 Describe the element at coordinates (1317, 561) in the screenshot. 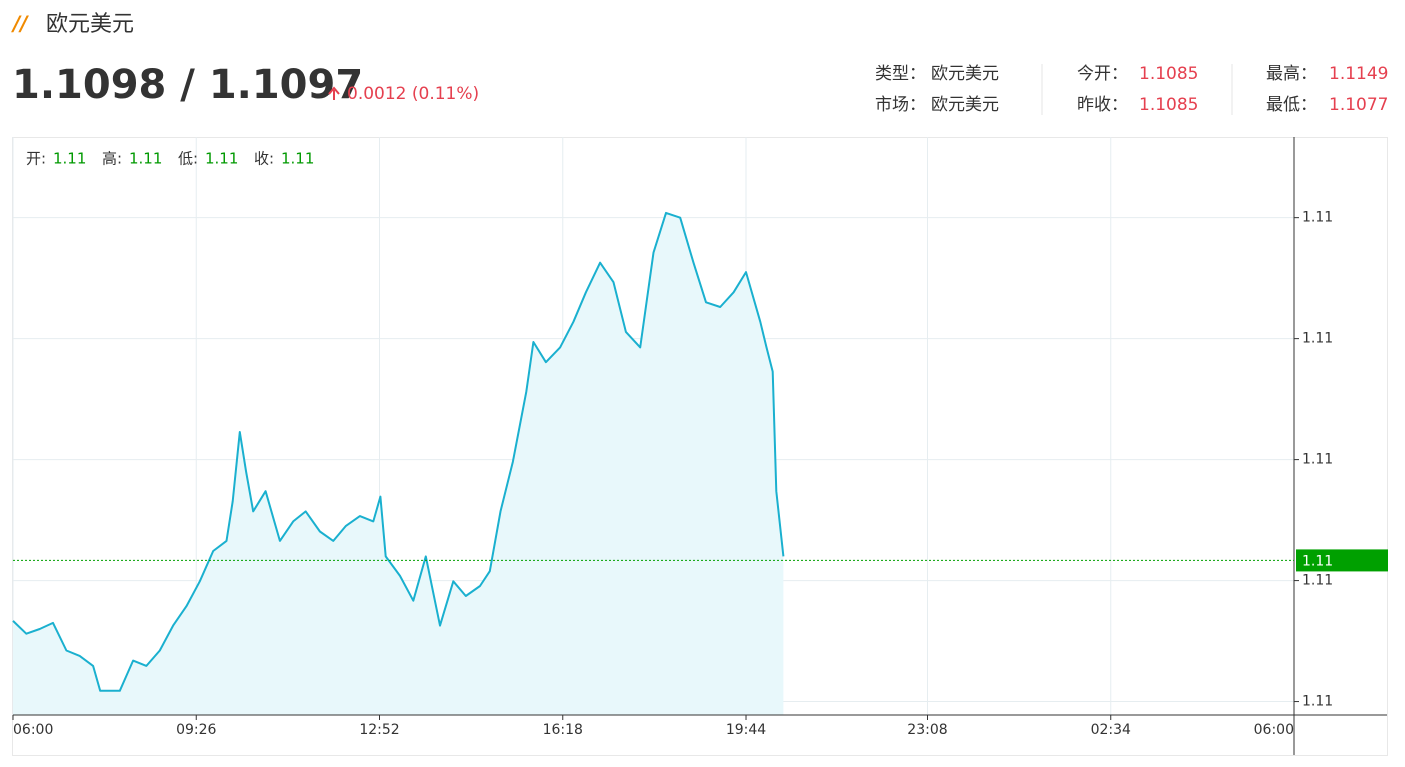

I see `current-price-label: 1.11` at that location.